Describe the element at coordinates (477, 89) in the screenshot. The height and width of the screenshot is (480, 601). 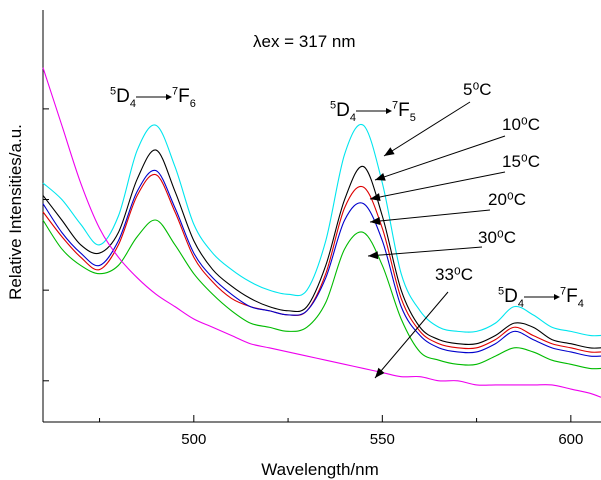
I see `curve-label-5c: 5⁰C` at that location.